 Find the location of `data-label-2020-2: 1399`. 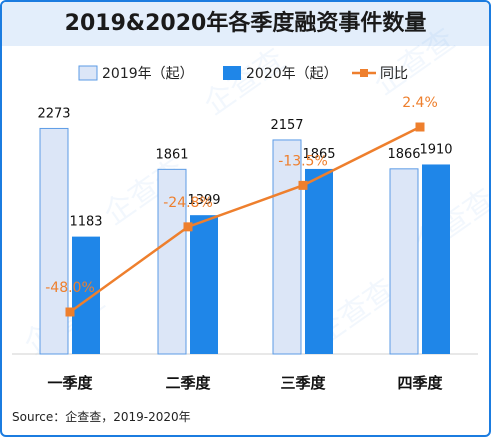

data-label-2020-2: 1399 is located at coordinates (203, 200).